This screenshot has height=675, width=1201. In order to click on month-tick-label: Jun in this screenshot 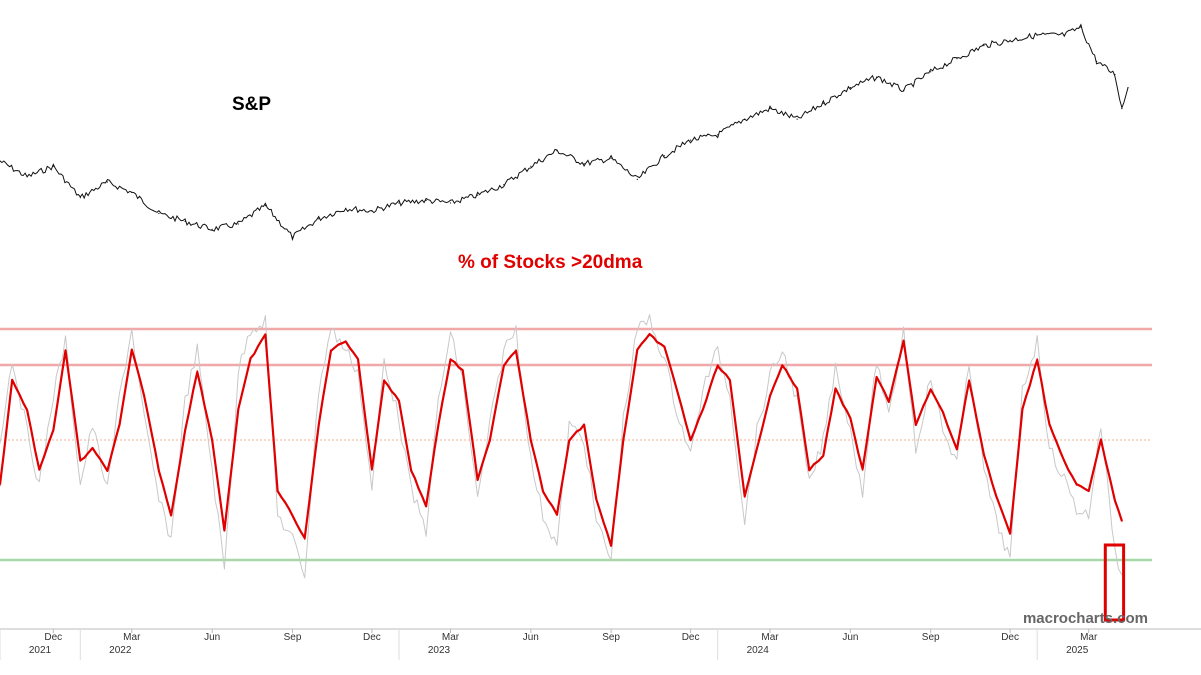, I will do `click(531, 637)`.